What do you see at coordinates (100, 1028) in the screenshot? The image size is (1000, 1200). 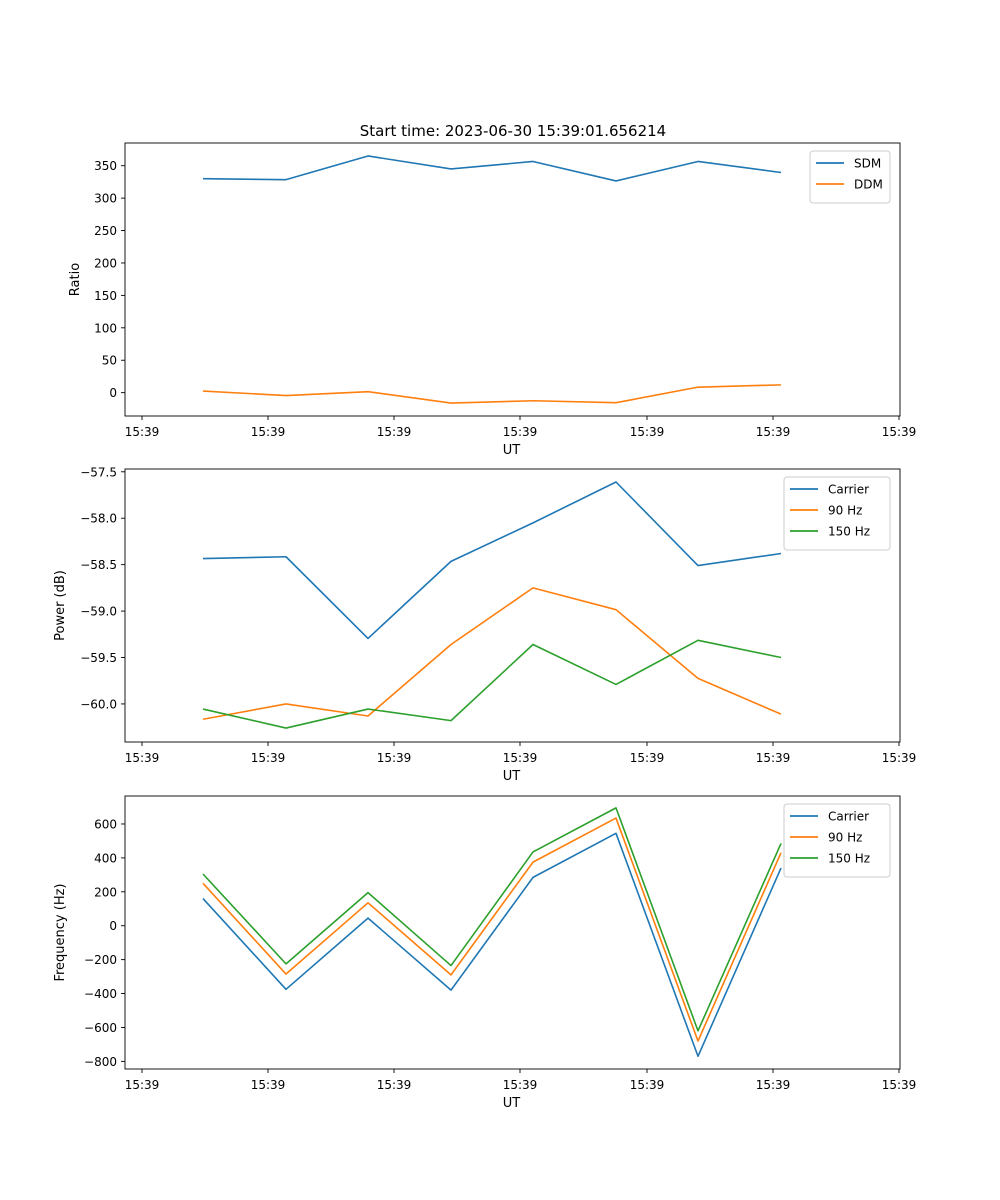 I see `y-tick-label: −600` at bounding box center [100, 1028].